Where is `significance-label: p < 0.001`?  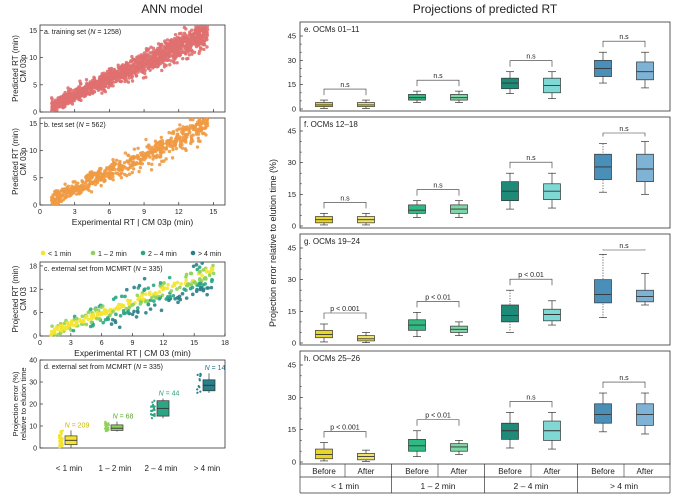 significance-label: p < 0.001 is located at coordinates (344, 309).